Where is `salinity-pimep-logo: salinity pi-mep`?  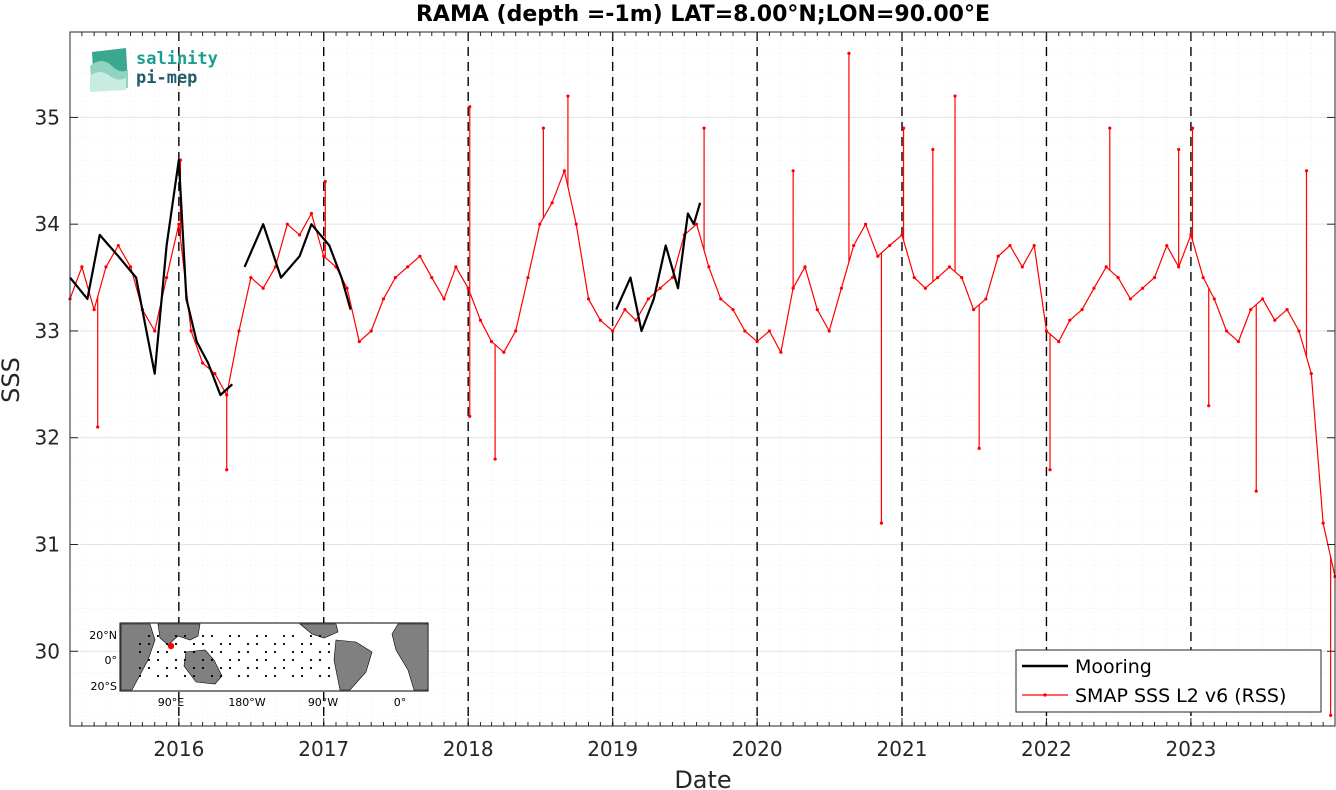
salinity-pimep-logo: salinity pi-mep is located at coordinates (154, 70).